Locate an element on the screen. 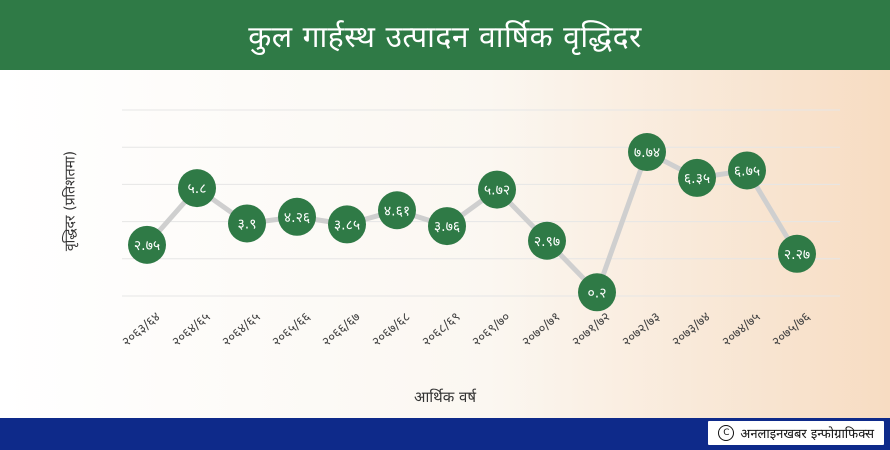  x-tick-label: २०६९/७० is located at coordinates (491, 330).